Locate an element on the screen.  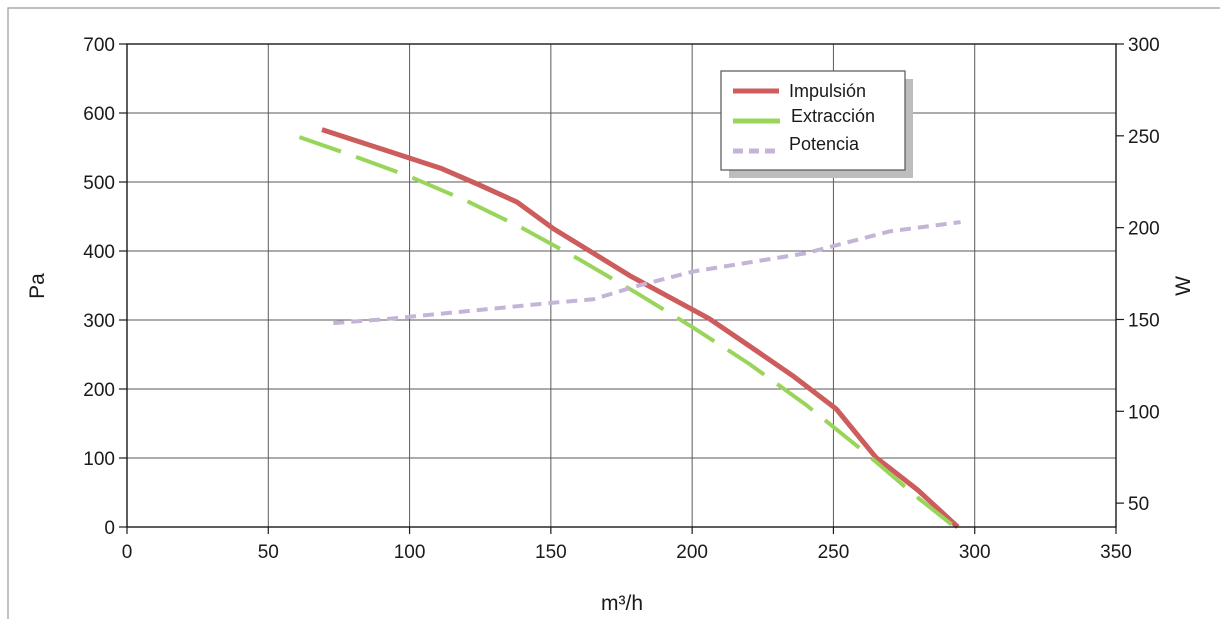
y-tick-label: 400 is located at coordinates (99, 252).